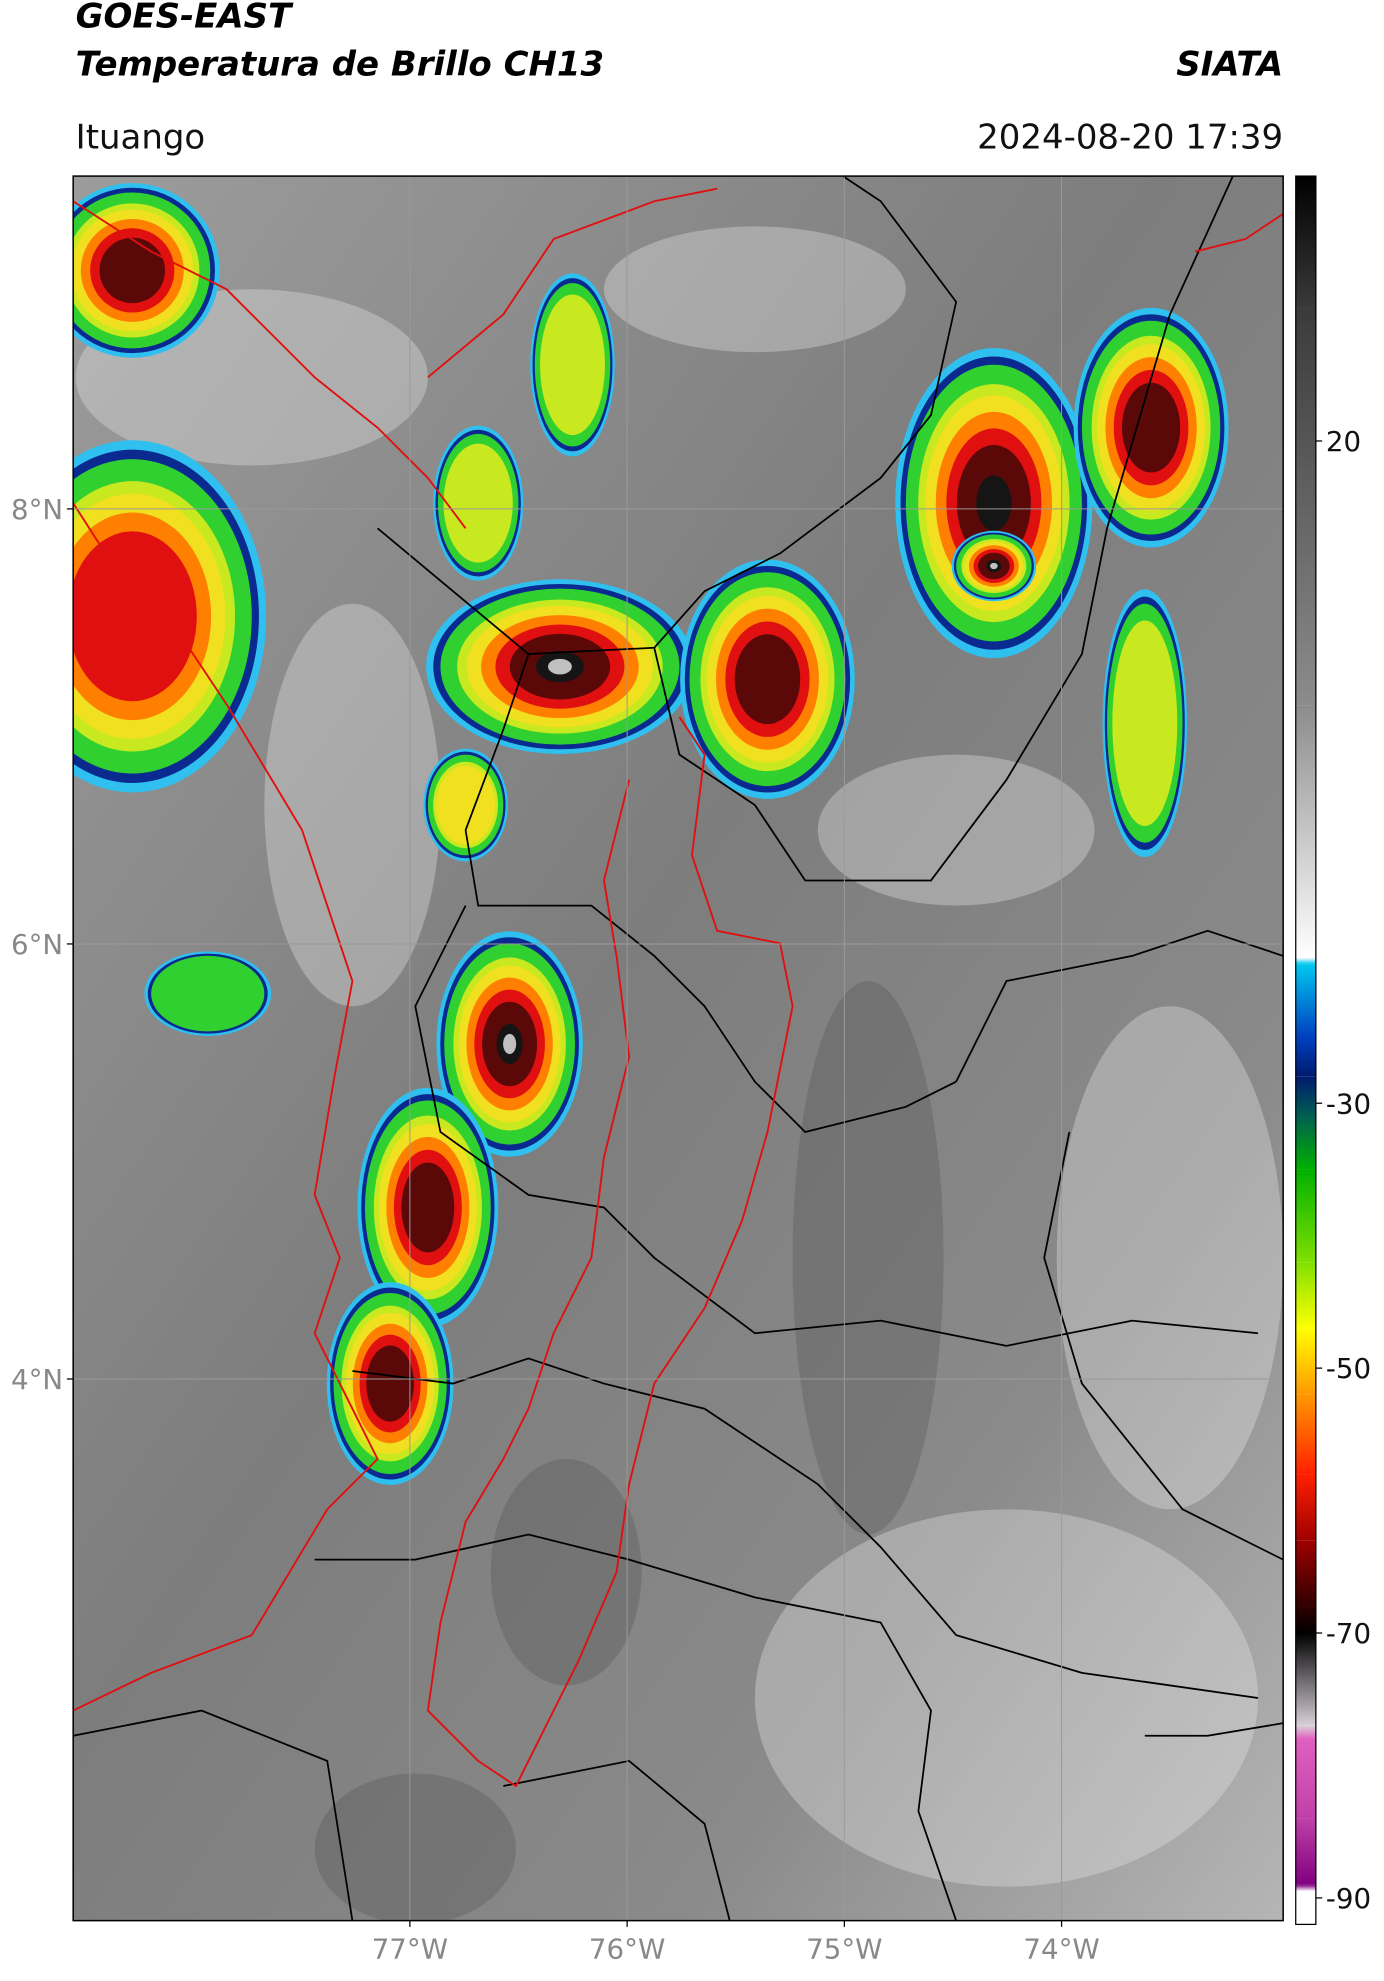 This screenshot has height=1981, width=1384. What do you see at coordinates (37, 944) in the screenshot?
I see `y-tick-label: 6°N` at bounding box center [37, 944].